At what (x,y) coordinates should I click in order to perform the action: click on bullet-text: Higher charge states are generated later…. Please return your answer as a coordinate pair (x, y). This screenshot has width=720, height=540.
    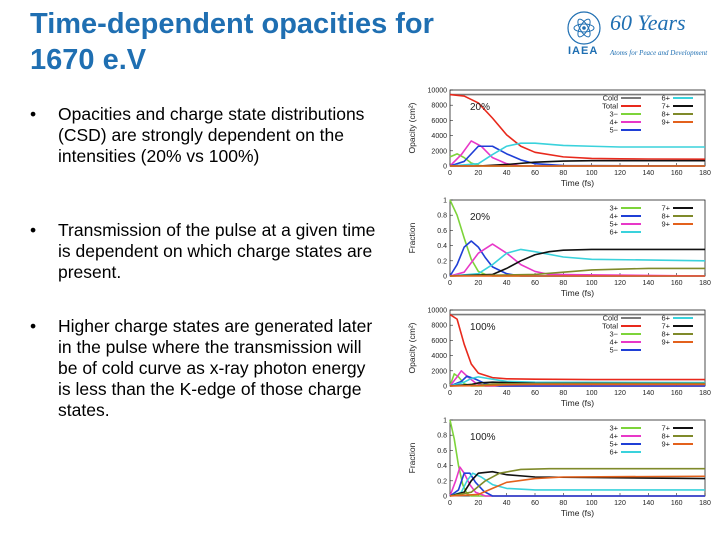
    Looking at the image, I should click on (215, 368).